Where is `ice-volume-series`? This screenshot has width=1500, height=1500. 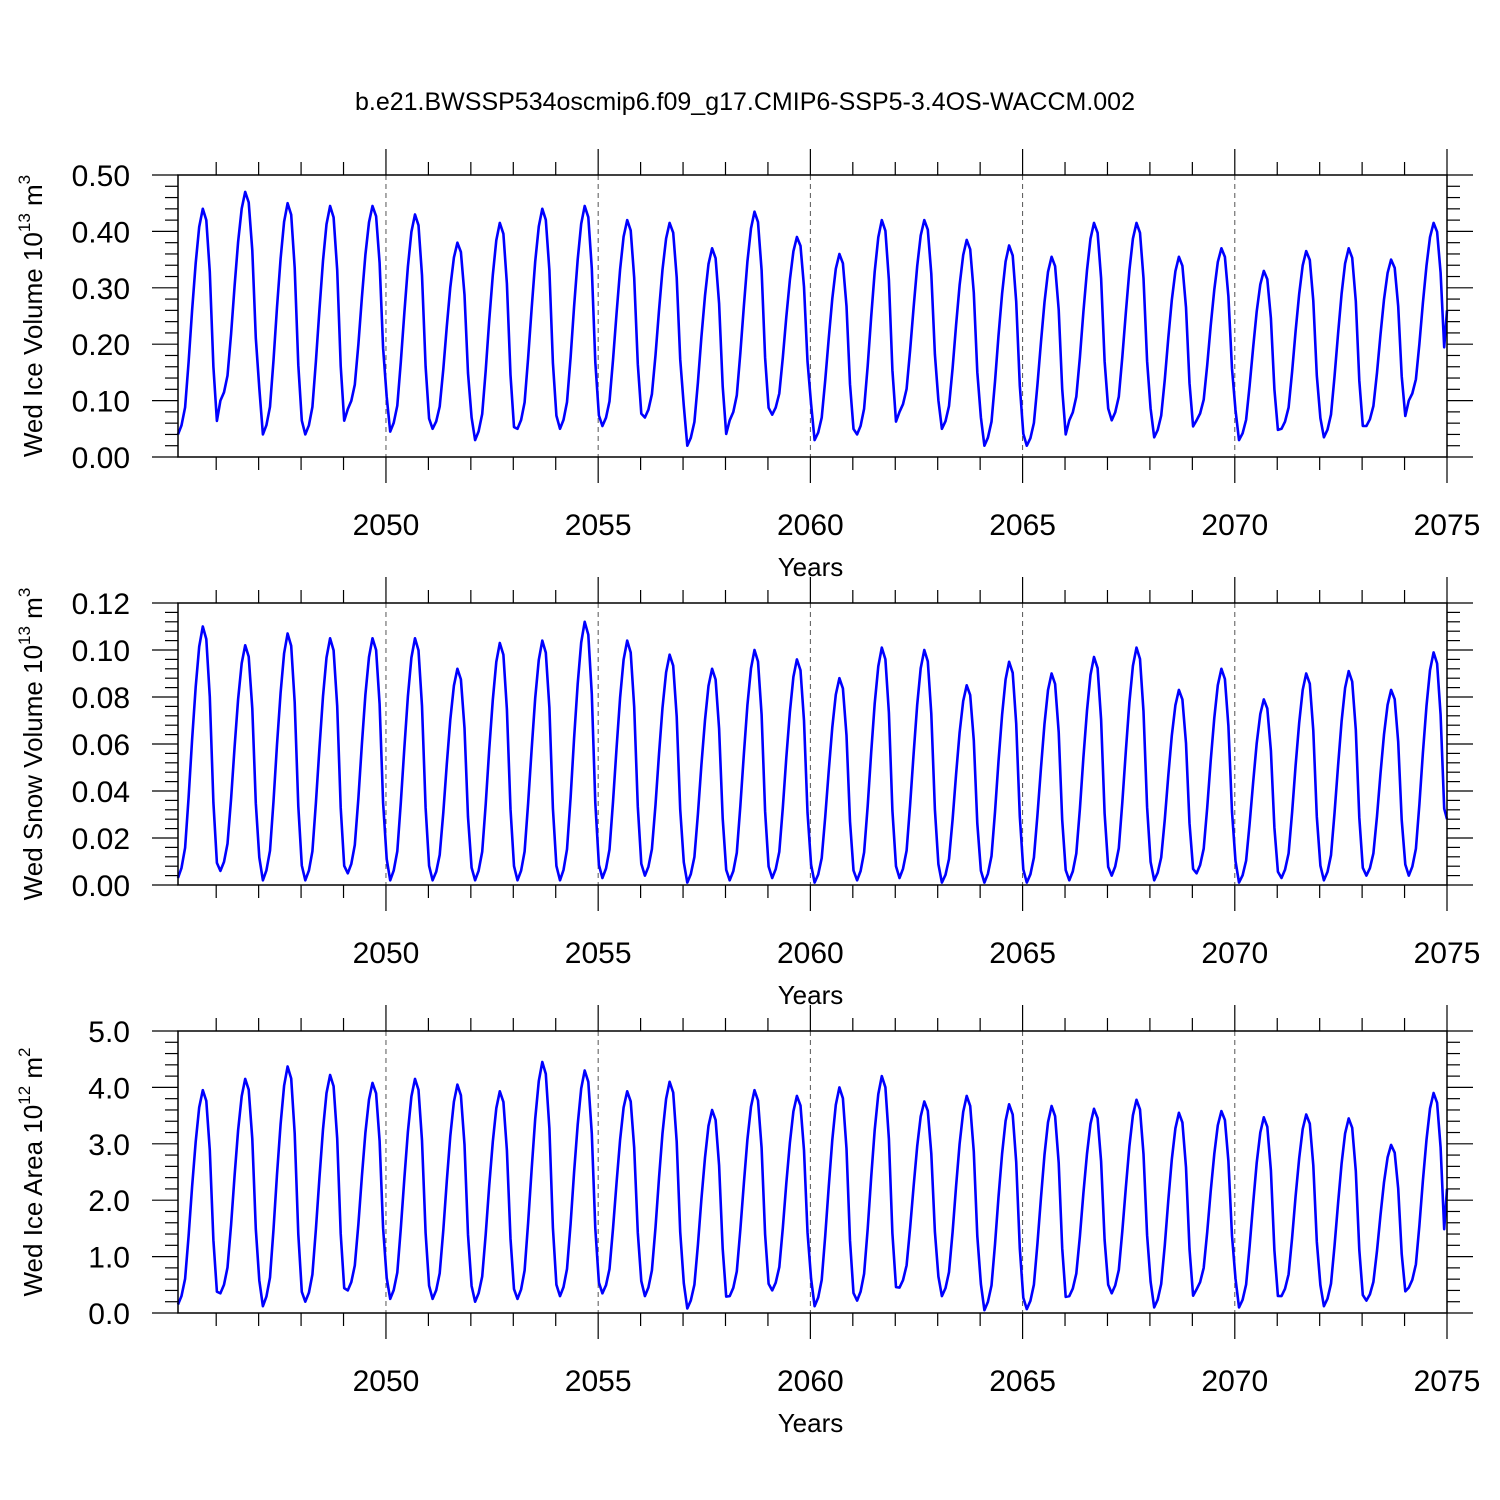 ice-volume-series is located at coordinates (812, 318).